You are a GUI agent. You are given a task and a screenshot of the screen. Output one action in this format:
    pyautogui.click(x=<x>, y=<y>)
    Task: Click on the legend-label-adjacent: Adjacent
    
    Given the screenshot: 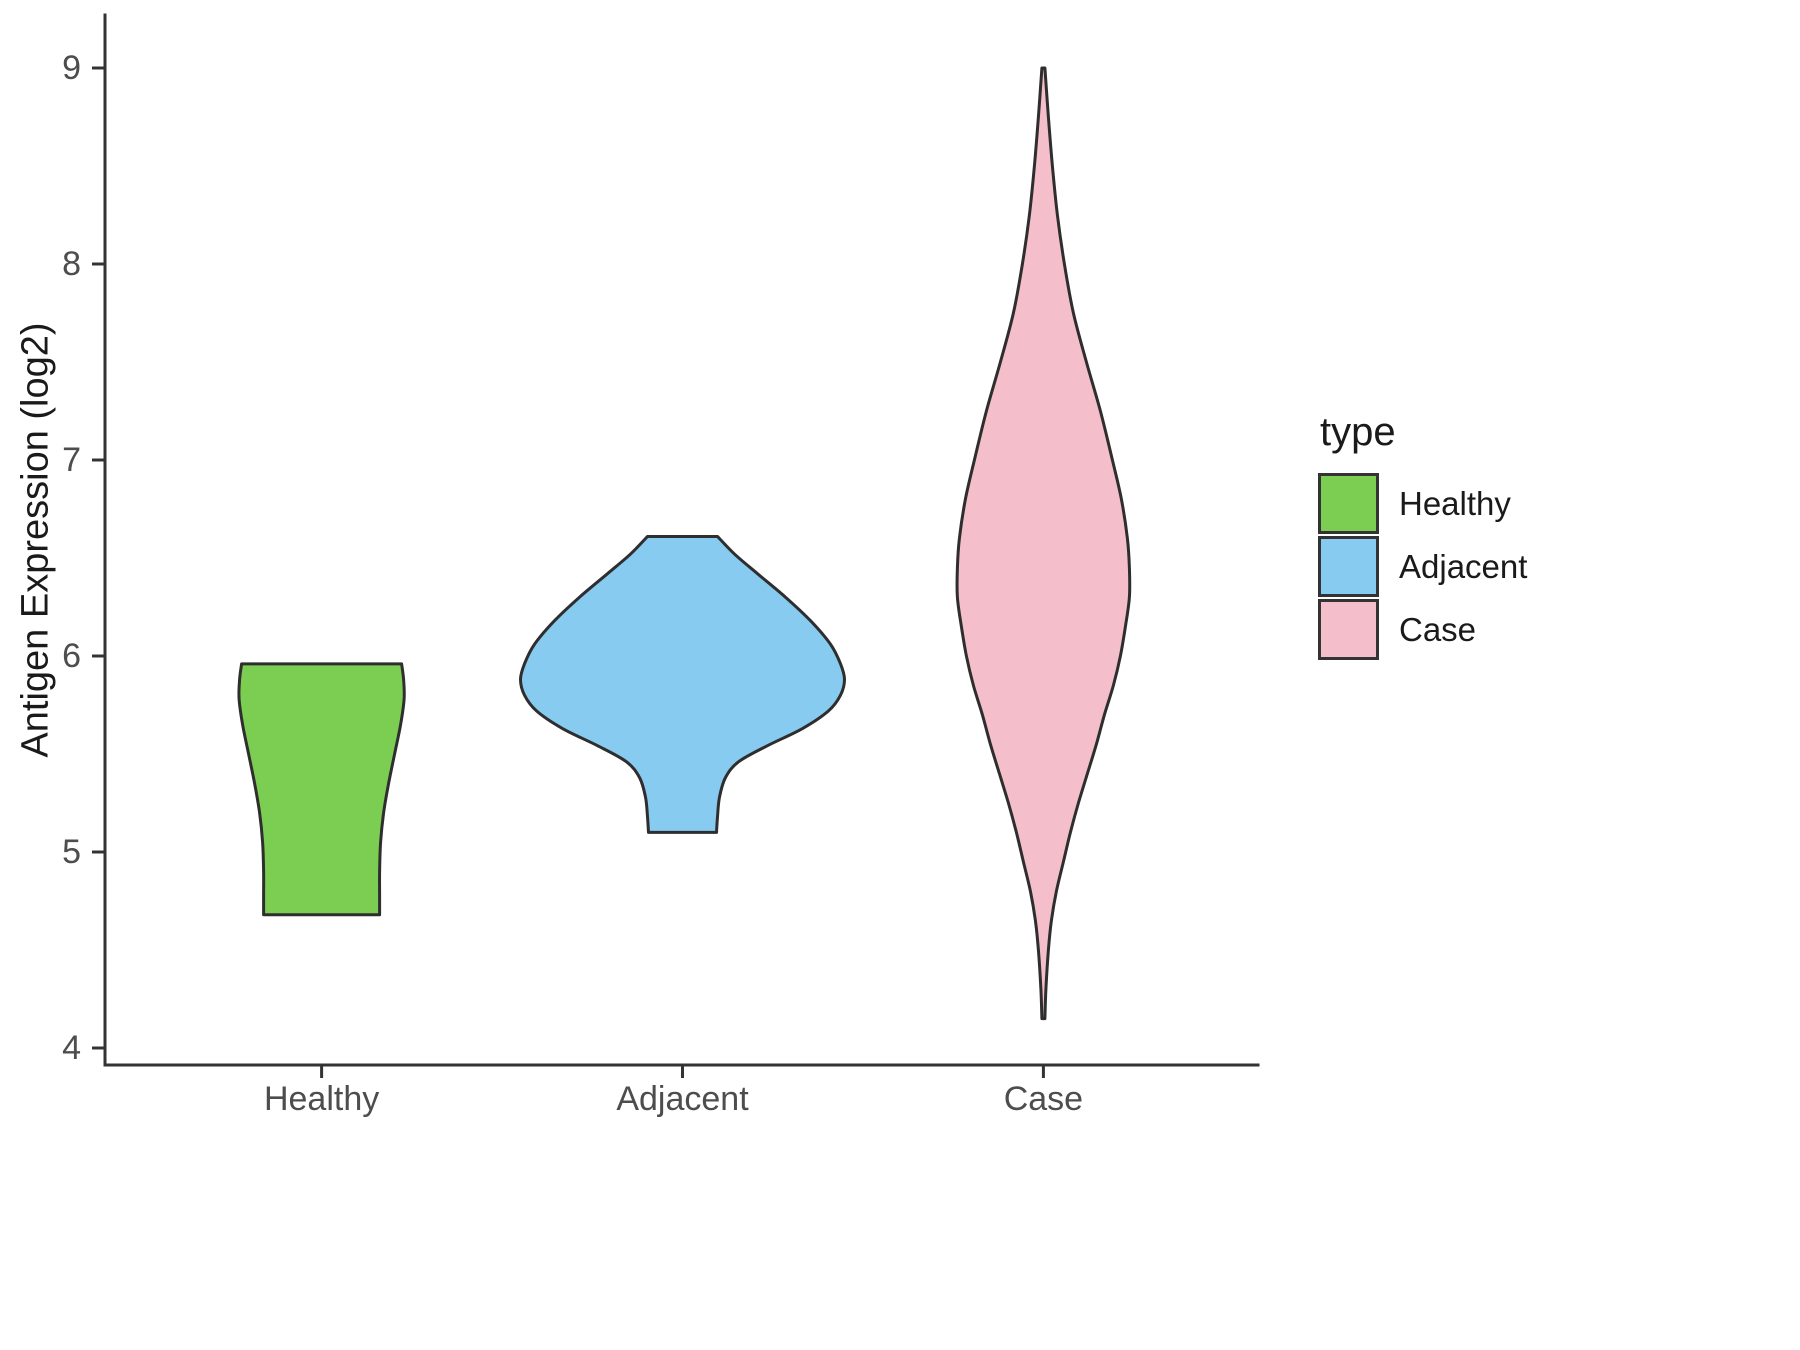 What is the action you would take?
    pyautogui.click(x=1463, y=566)
    